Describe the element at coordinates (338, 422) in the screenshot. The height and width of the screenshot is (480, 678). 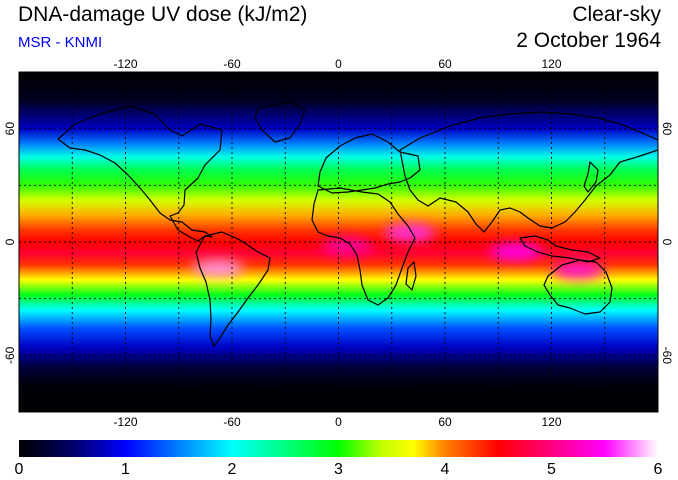
I see `lon-tick-label-bottom: 0` at that location.